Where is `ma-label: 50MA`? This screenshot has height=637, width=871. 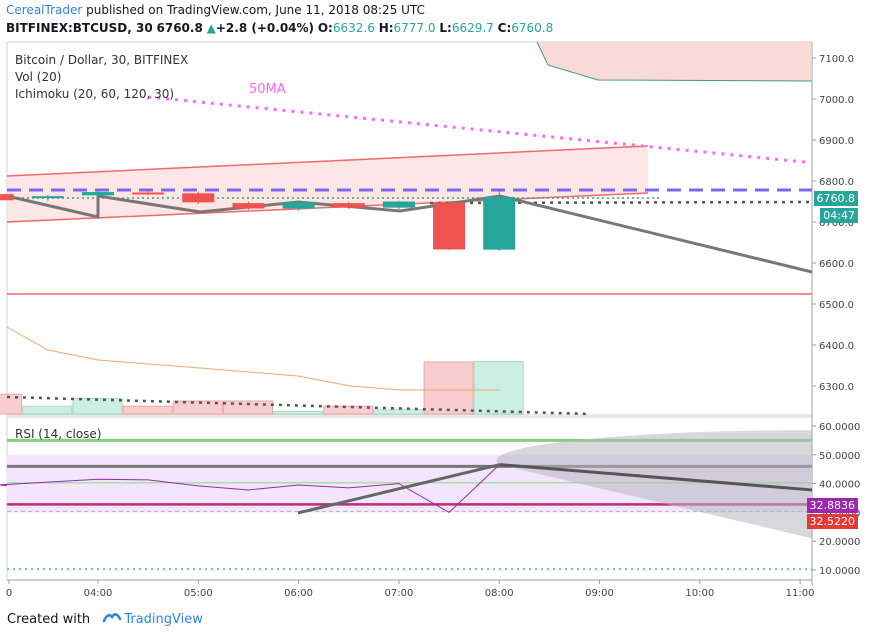
ma-label: 50MA is located at coordinates (267, 89).